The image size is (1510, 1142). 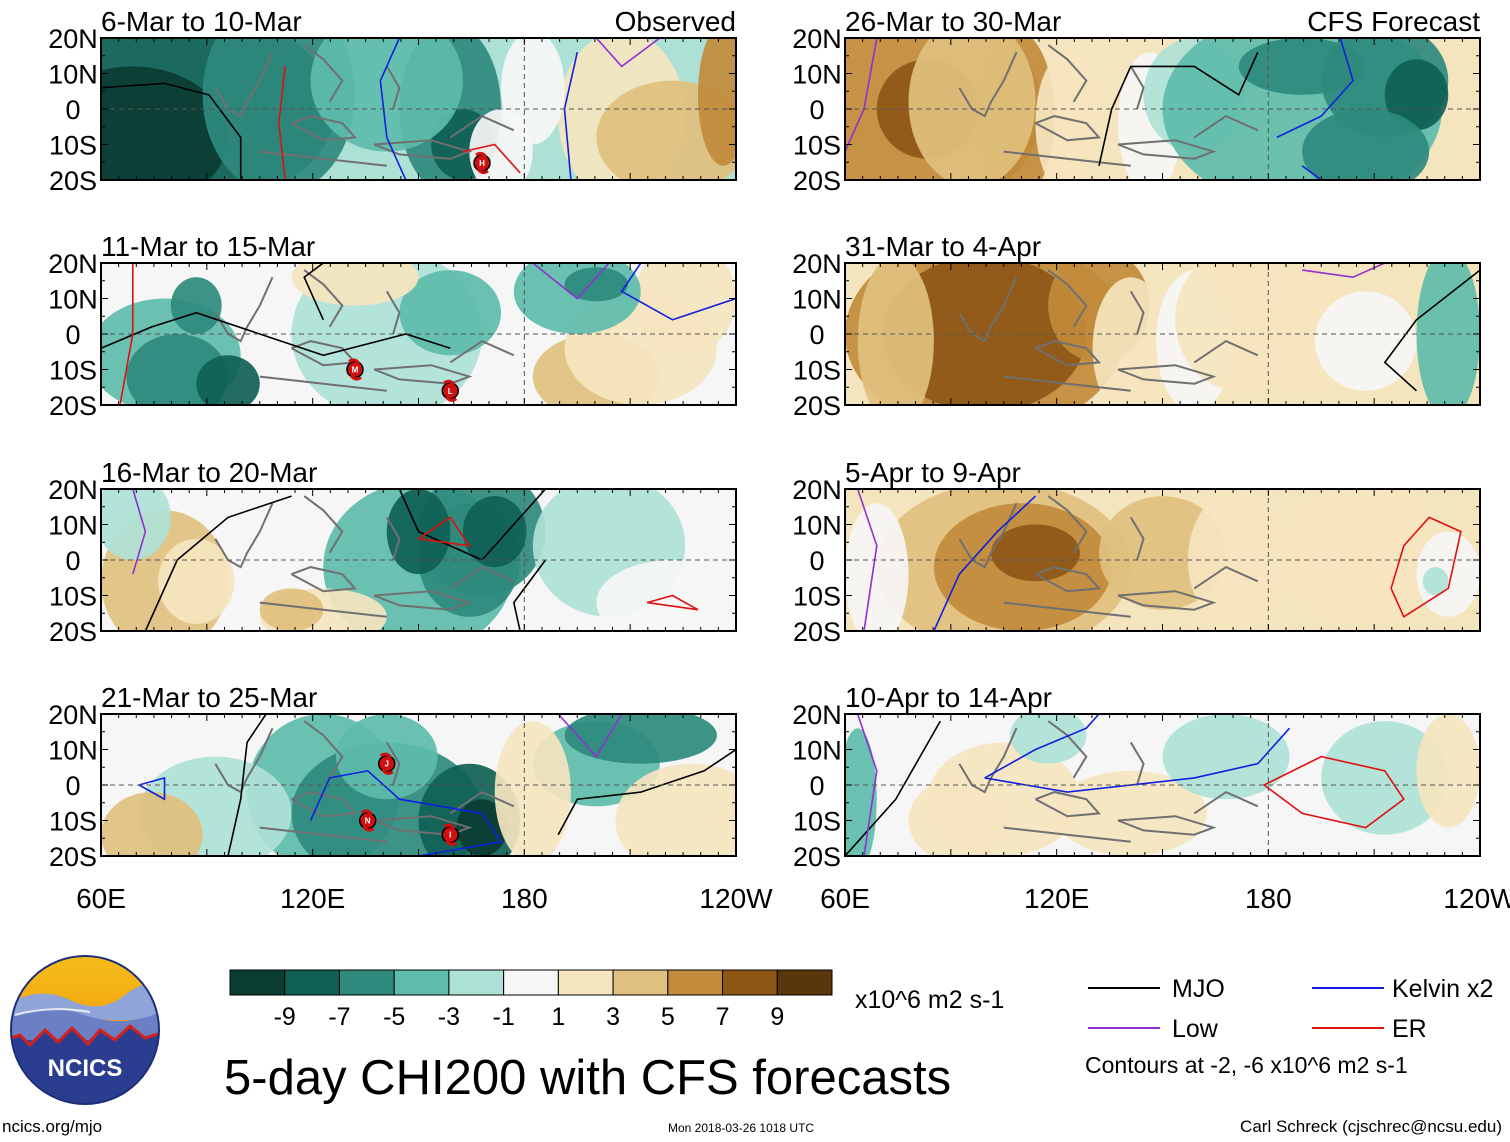 I want to click on svg-text: I, so click(x=450, y=835).